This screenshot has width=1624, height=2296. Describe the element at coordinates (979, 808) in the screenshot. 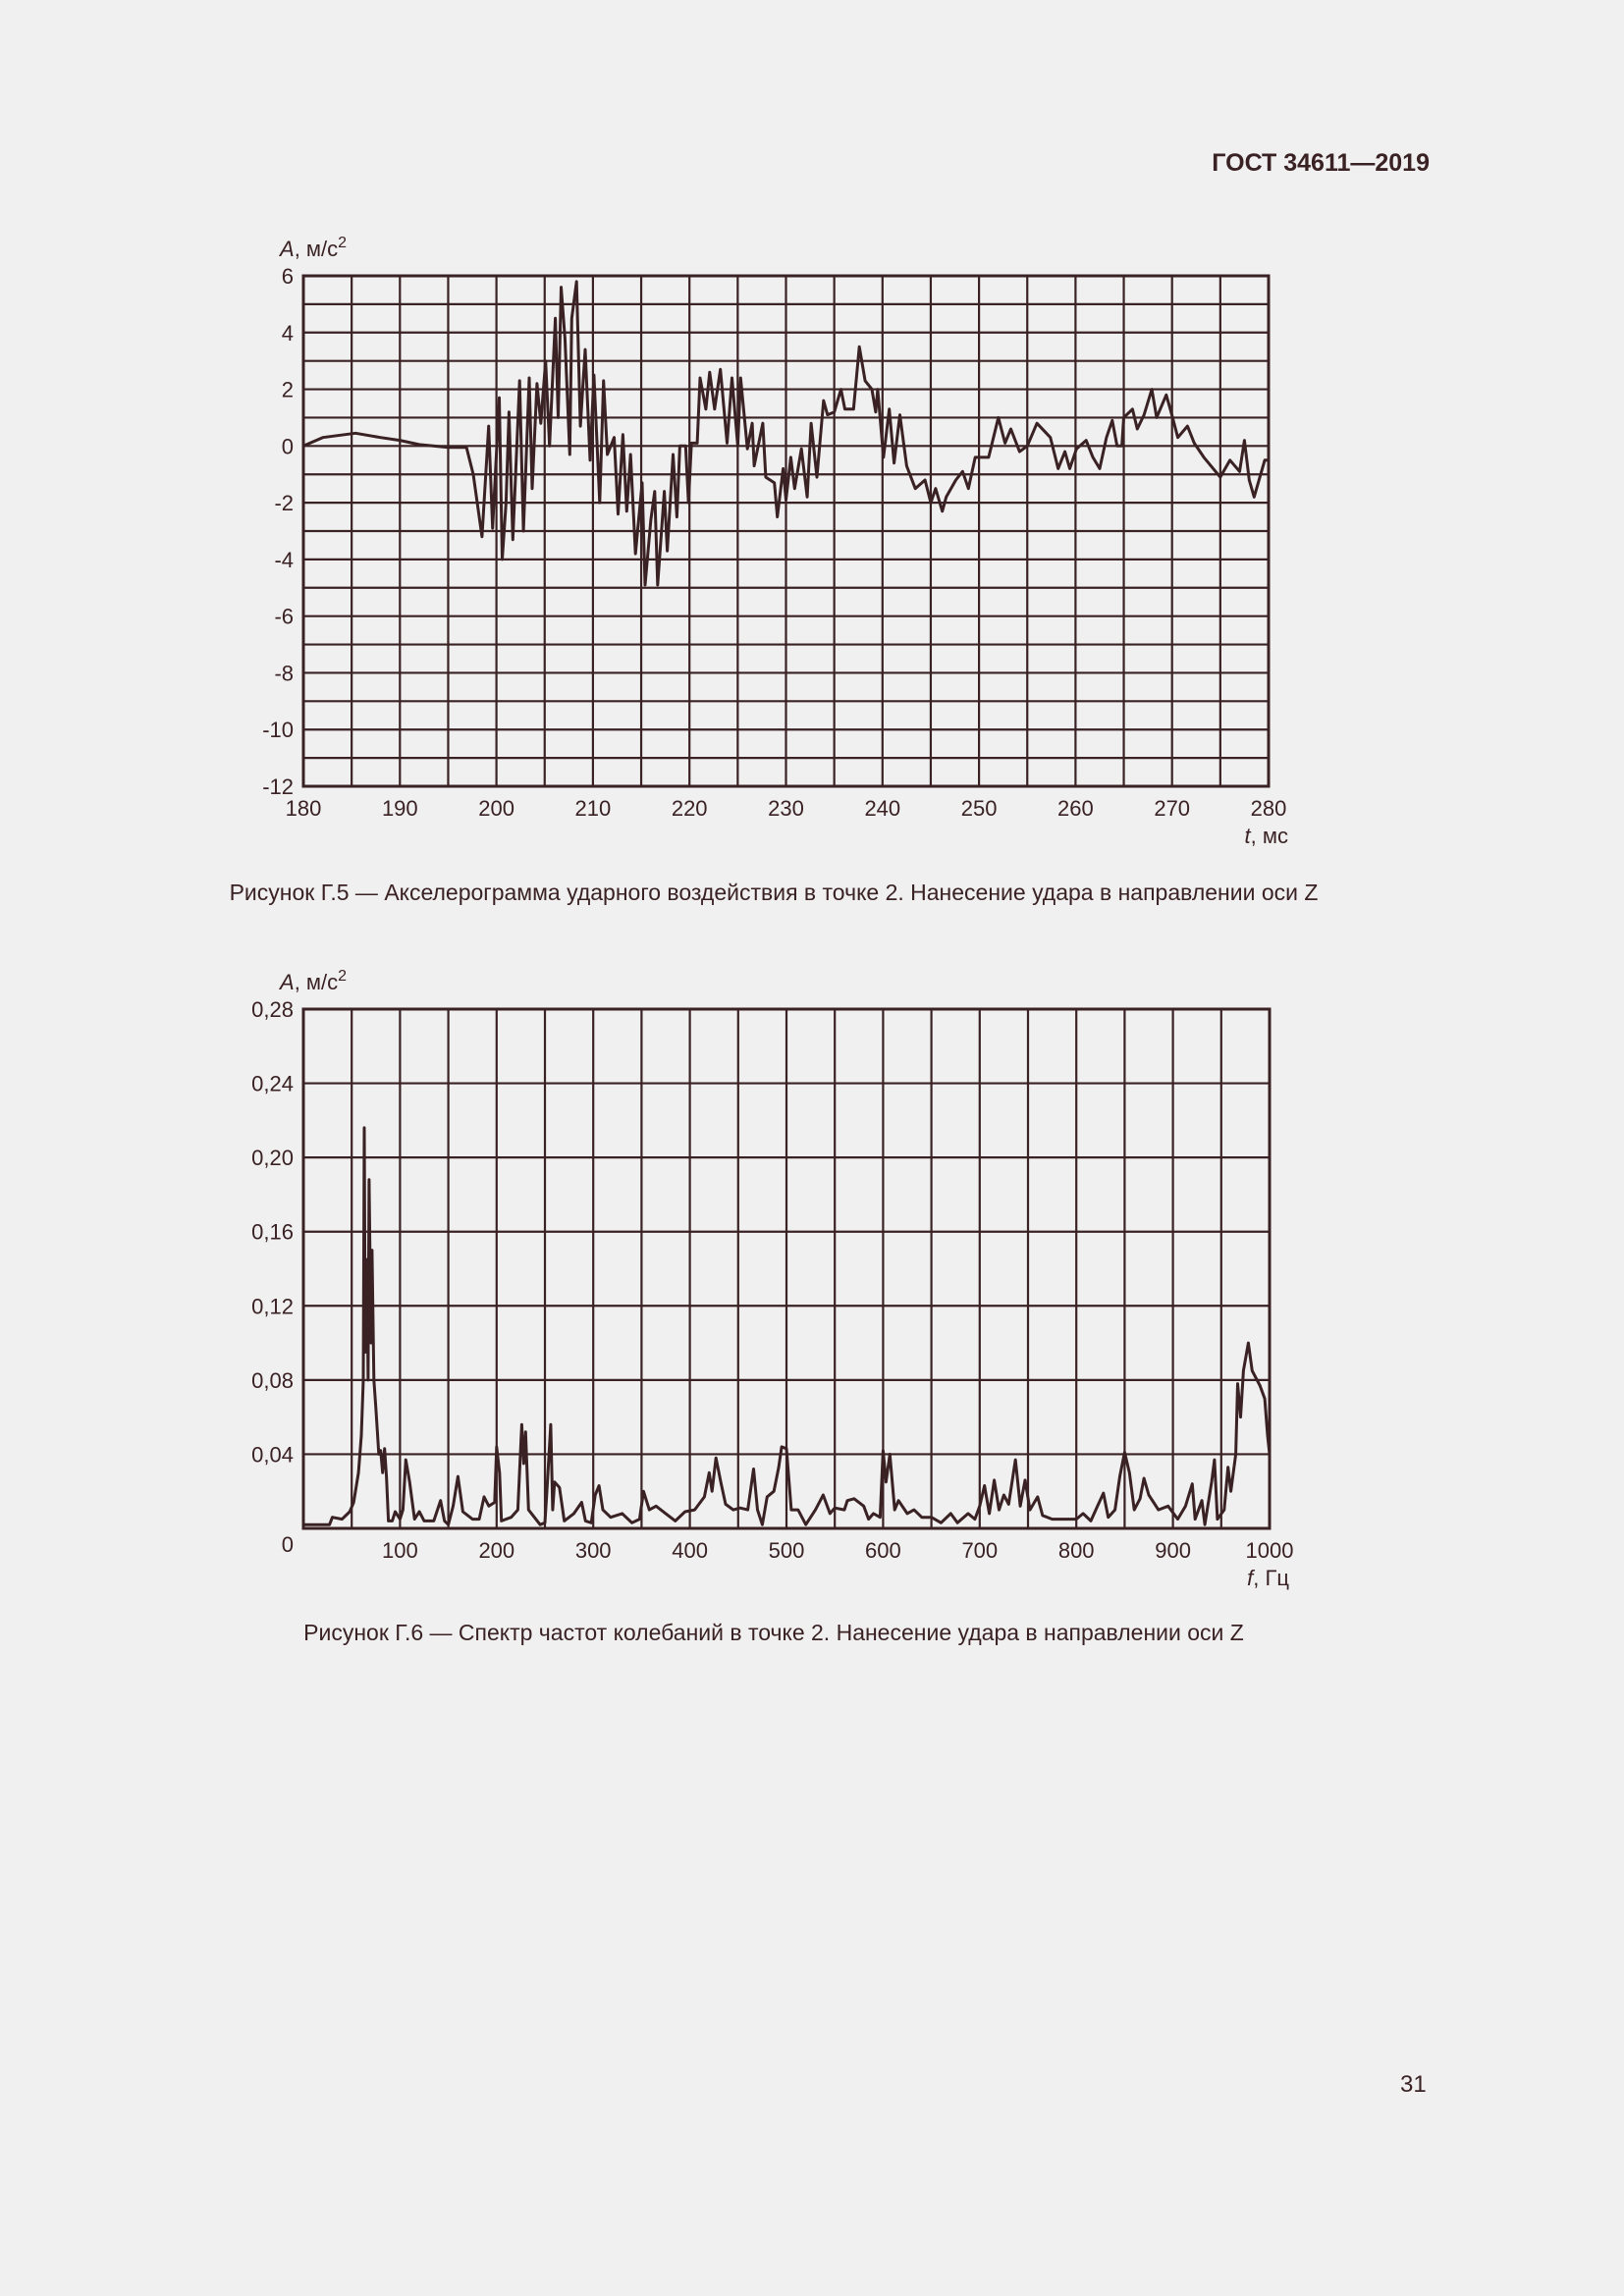

I see `x-tick-label: 250` at that location.